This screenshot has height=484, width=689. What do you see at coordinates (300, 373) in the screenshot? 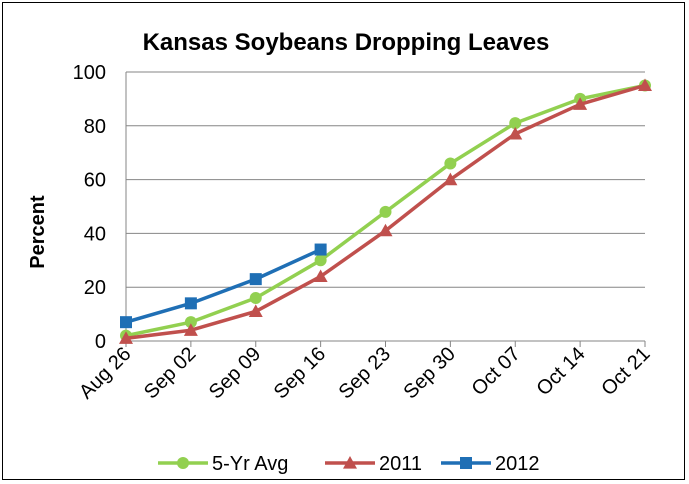
I see `x-tick-label: Sep 16` at bounding box center [300, 373].